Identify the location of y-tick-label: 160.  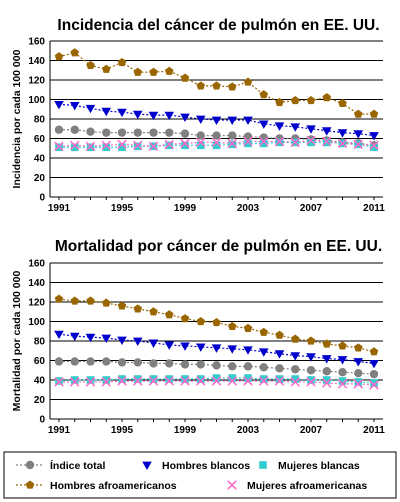
(36, 264).